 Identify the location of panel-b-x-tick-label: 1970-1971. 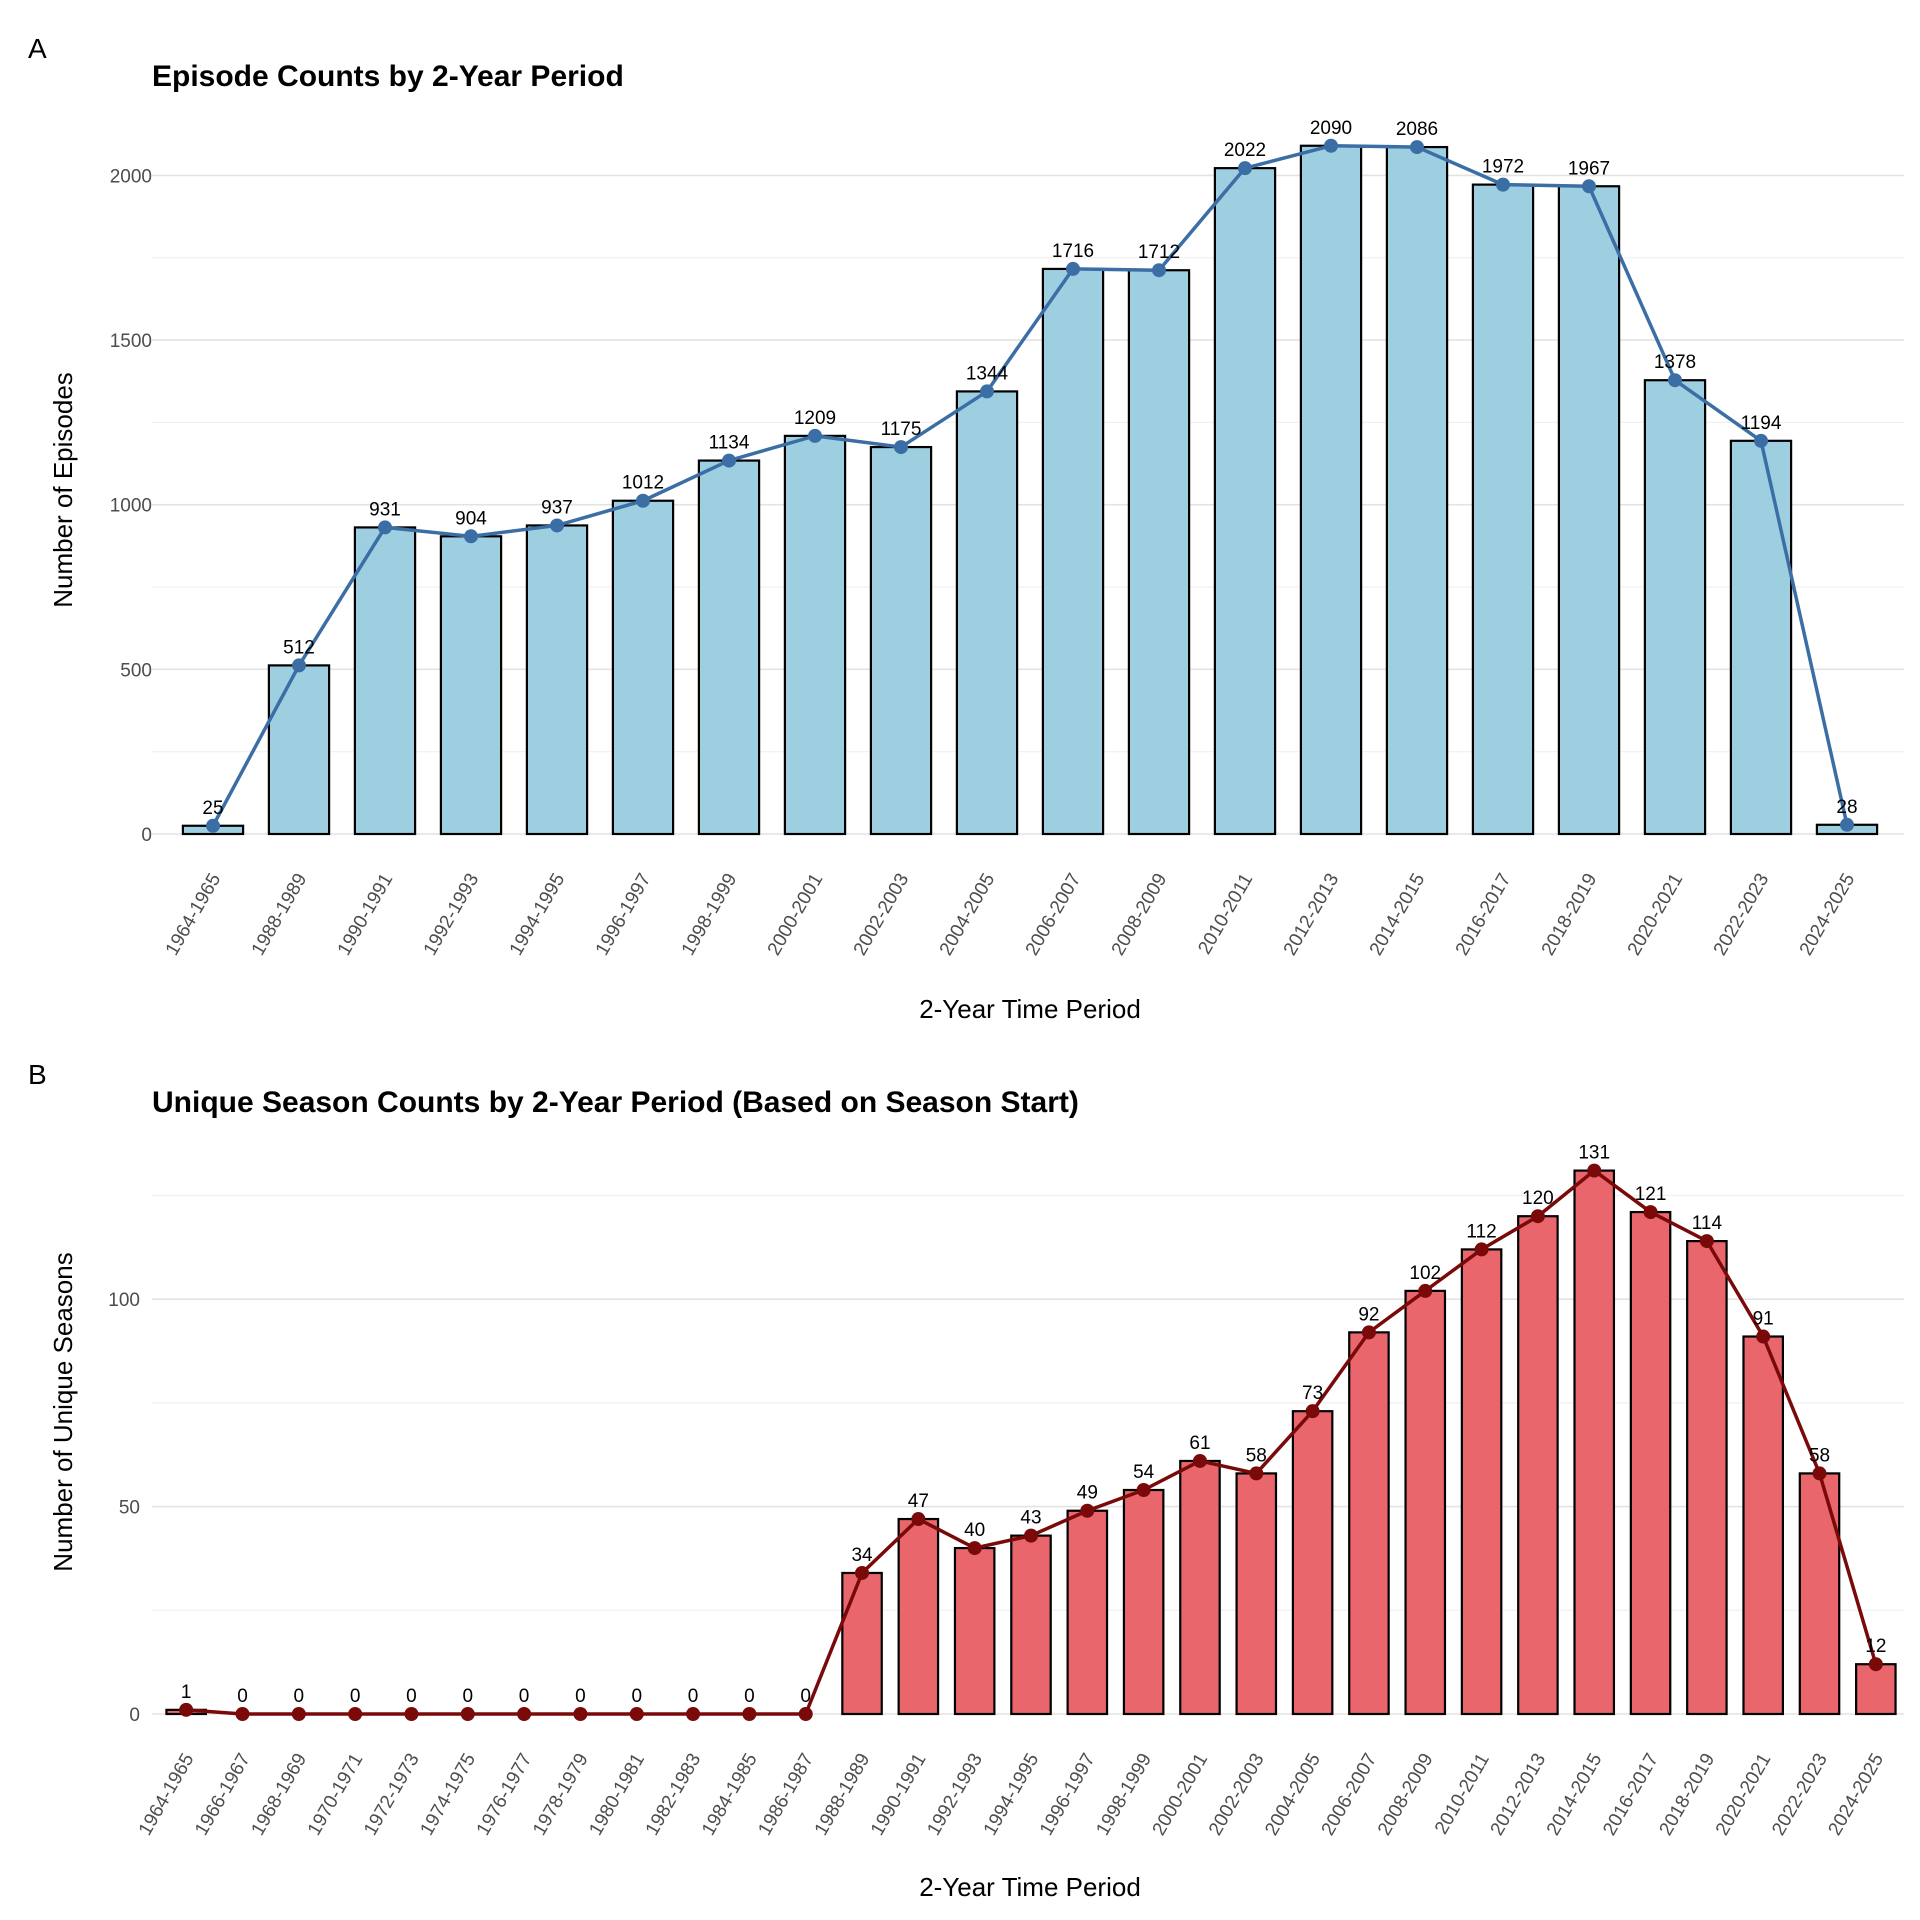
(336, 1794).